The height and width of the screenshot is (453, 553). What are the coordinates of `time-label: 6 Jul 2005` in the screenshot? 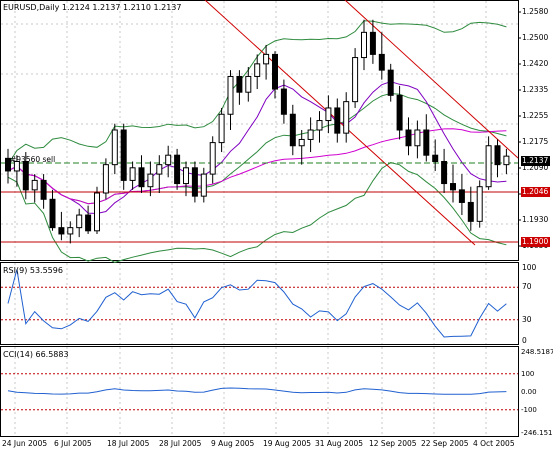 It's located at (73, 443).